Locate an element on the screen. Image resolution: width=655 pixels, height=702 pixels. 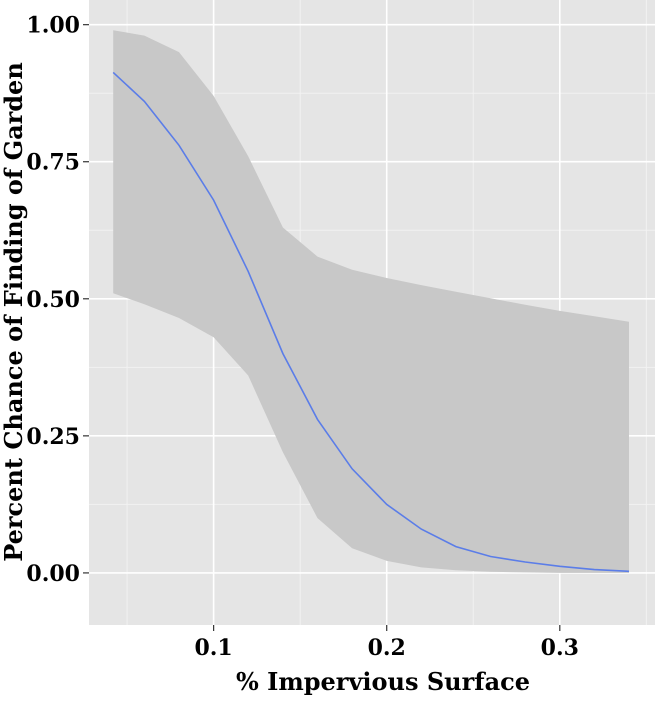
x-tick-label: 0.3 is located at coordinates (560, 648).